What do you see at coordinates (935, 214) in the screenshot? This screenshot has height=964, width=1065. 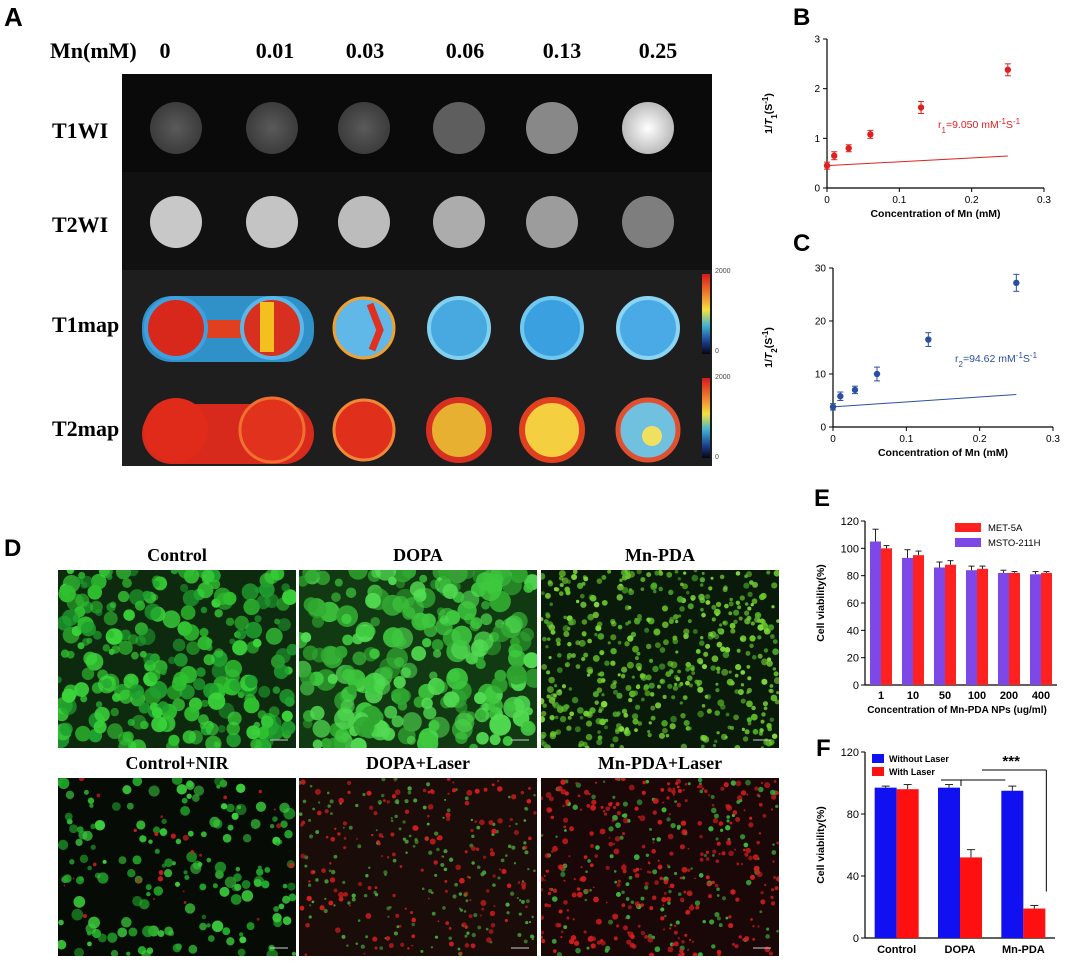 I see `x-axis-label: Concentration of Mn (mM)` at bounding box center [935, 214].